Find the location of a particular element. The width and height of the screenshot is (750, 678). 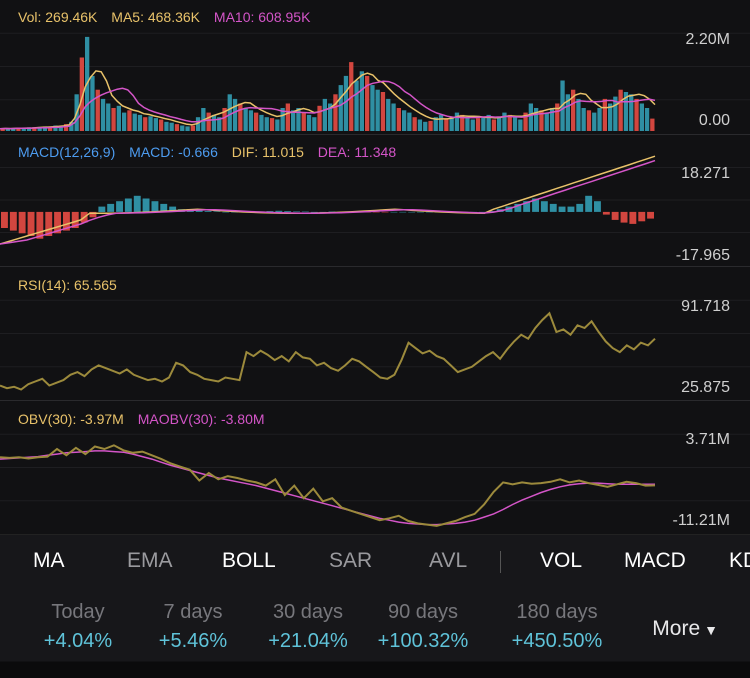

caret-down-icon: ▼ is located at coordinates (711, 630).